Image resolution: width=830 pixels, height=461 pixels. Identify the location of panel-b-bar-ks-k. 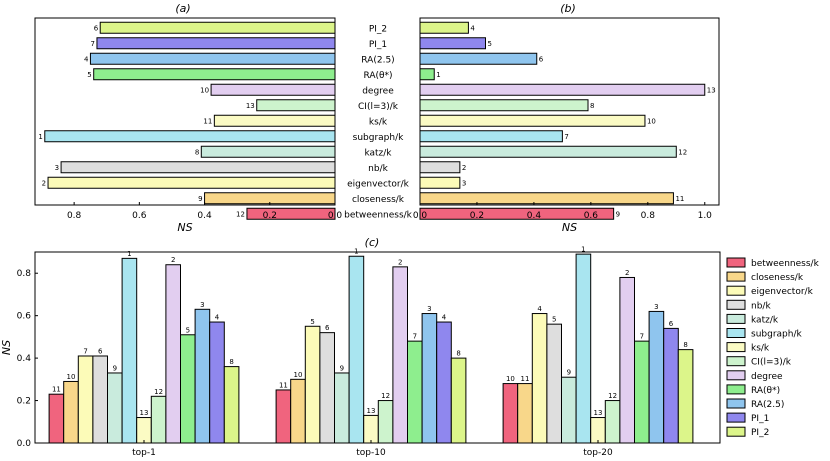
(532, 120).